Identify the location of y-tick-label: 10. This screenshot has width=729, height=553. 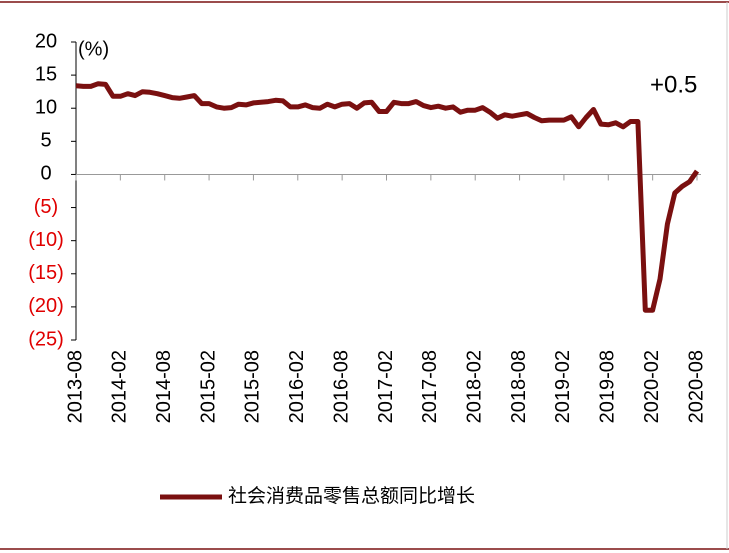
(46, 108).